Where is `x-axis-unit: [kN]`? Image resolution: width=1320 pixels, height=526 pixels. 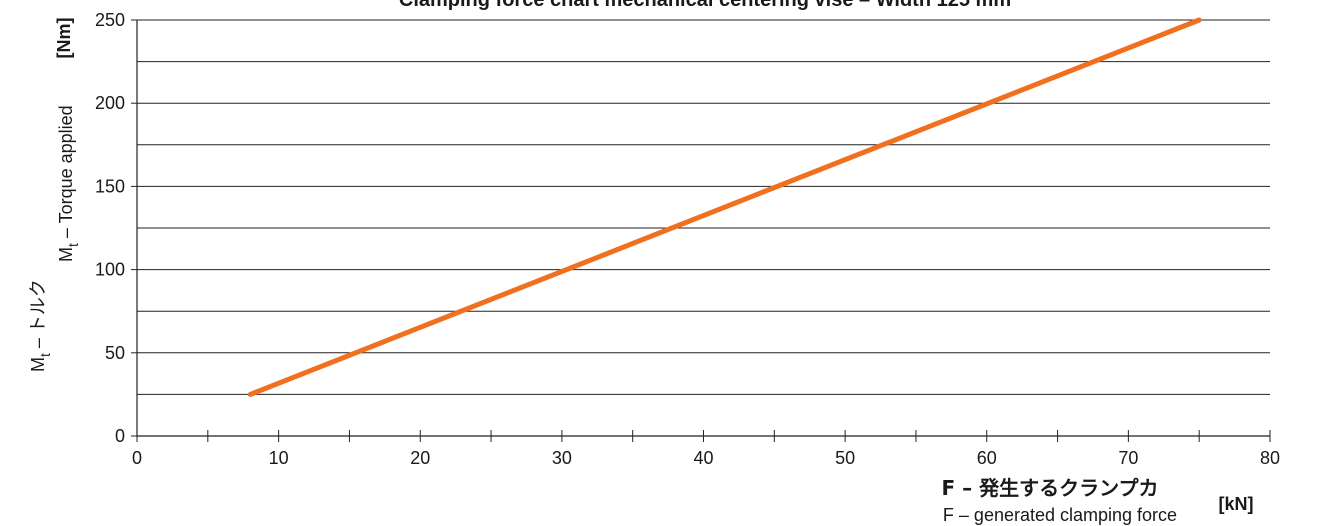
x-axis-unit: [kN] is located at coordinates (1236, 504).